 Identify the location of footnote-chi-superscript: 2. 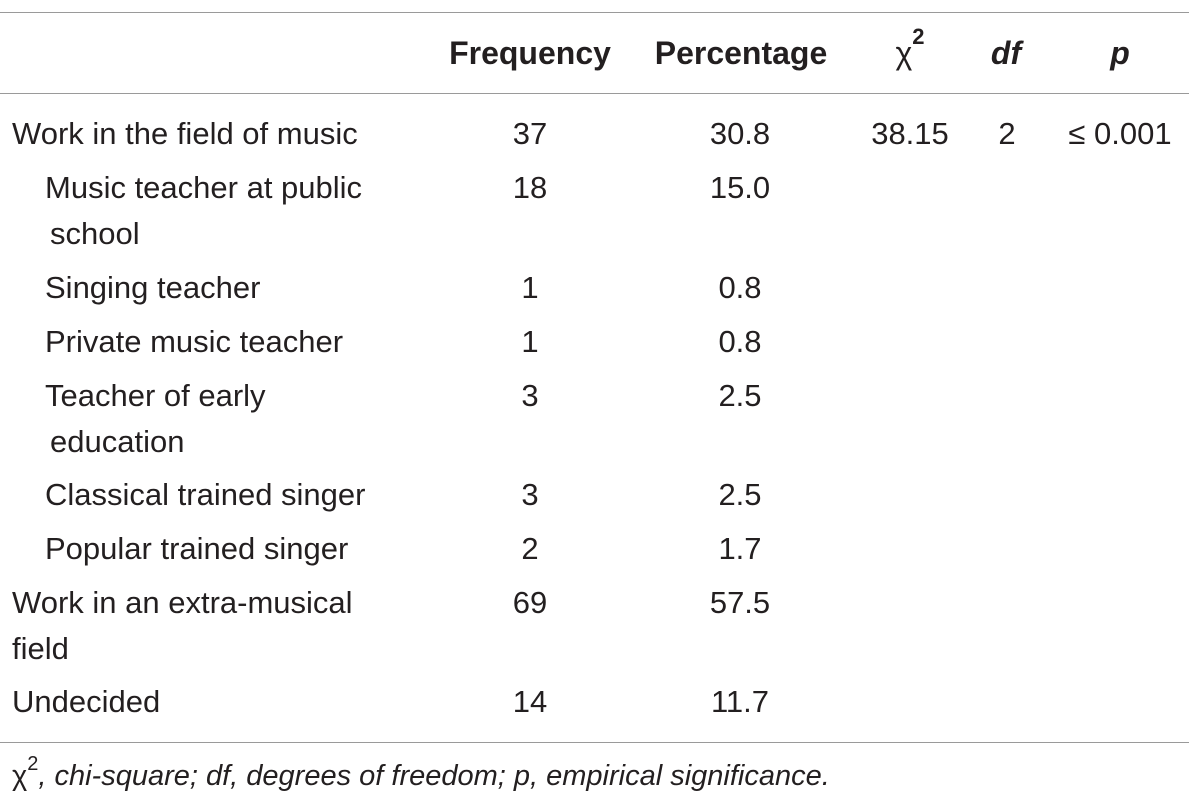
(33, 764).